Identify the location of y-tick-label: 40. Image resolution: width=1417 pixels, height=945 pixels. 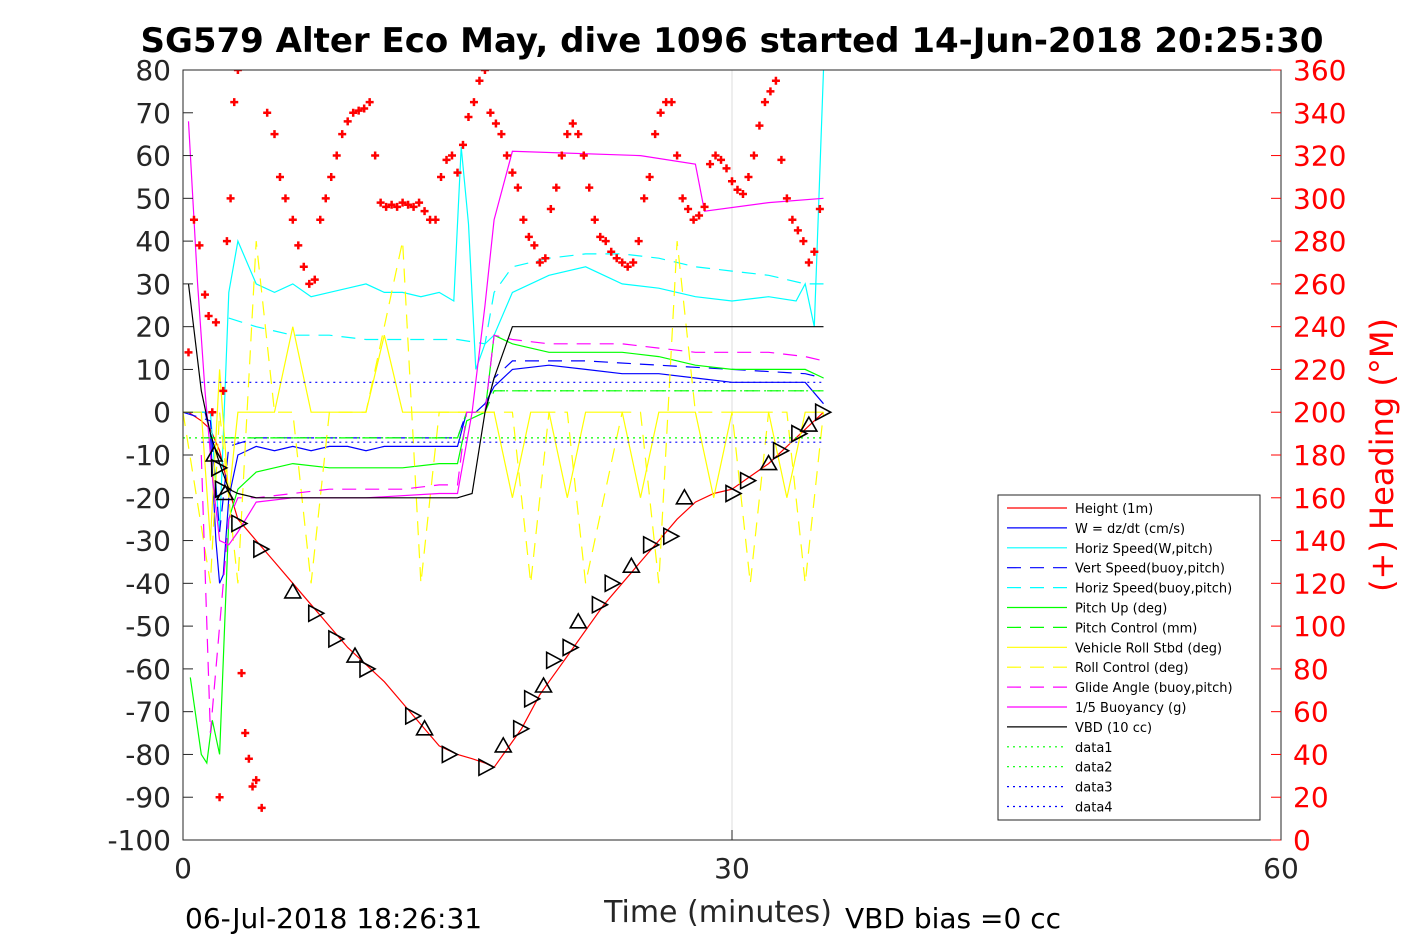
(153, 241).